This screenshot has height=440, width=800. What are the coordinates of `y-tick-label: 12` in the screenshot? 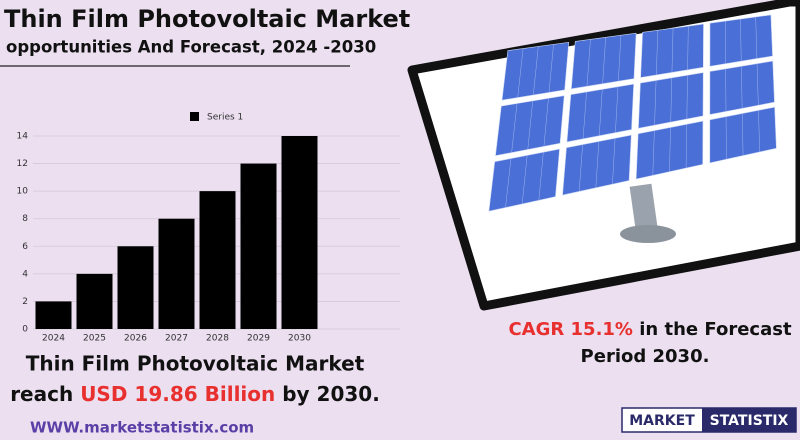 It's located at (22, 164).